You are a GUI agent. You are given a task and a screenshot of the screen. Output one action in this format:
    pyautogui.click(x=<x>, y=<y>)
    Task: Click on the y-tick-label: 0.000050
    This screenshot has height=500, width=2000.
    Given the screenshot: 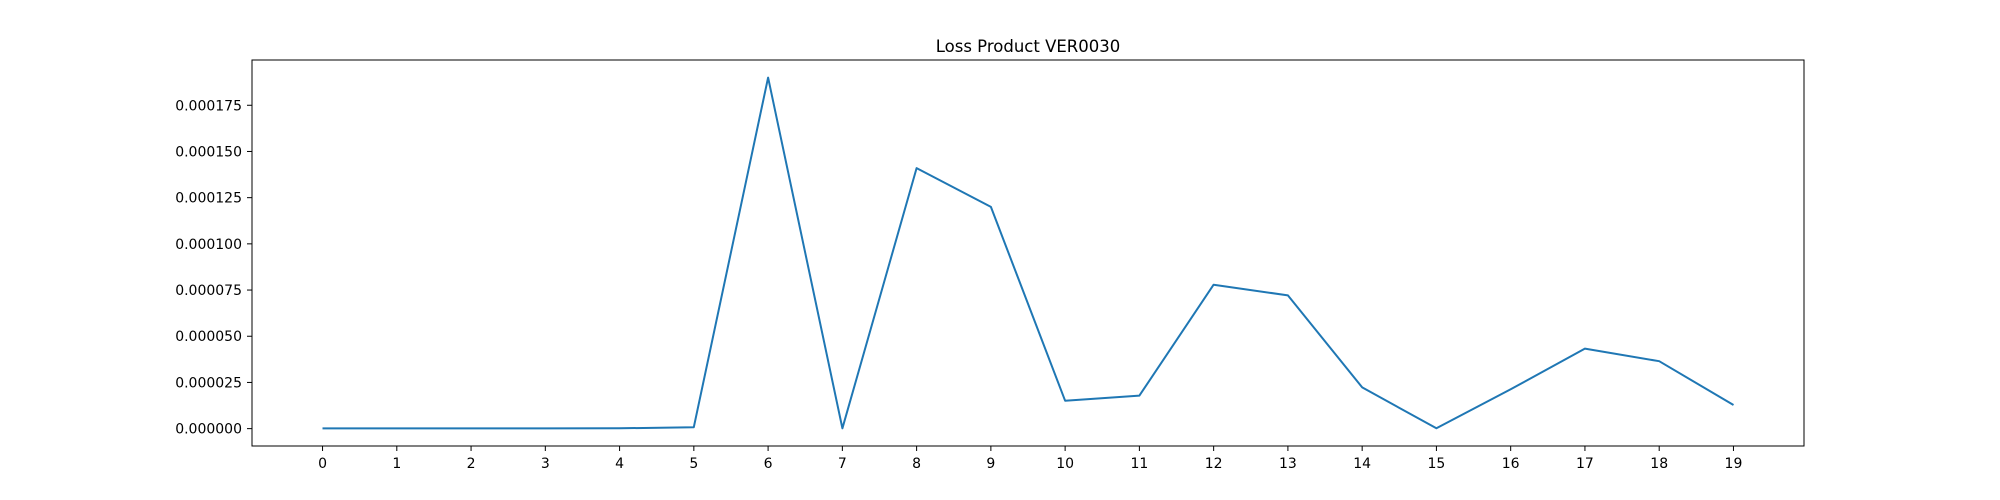 What is the action you would take?
    pyautogui.click(x=208, y=337)
    